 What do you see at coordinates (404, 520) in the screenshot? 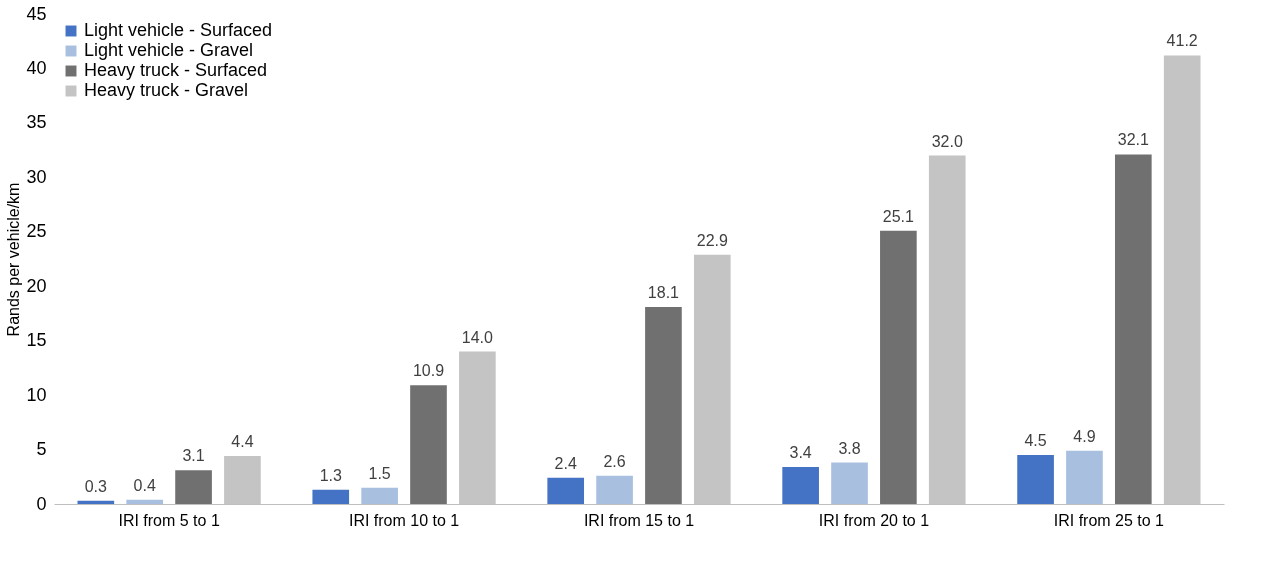
I see `x-tick-label: IRI from 10 to 1` at bounding box center [404, 520].